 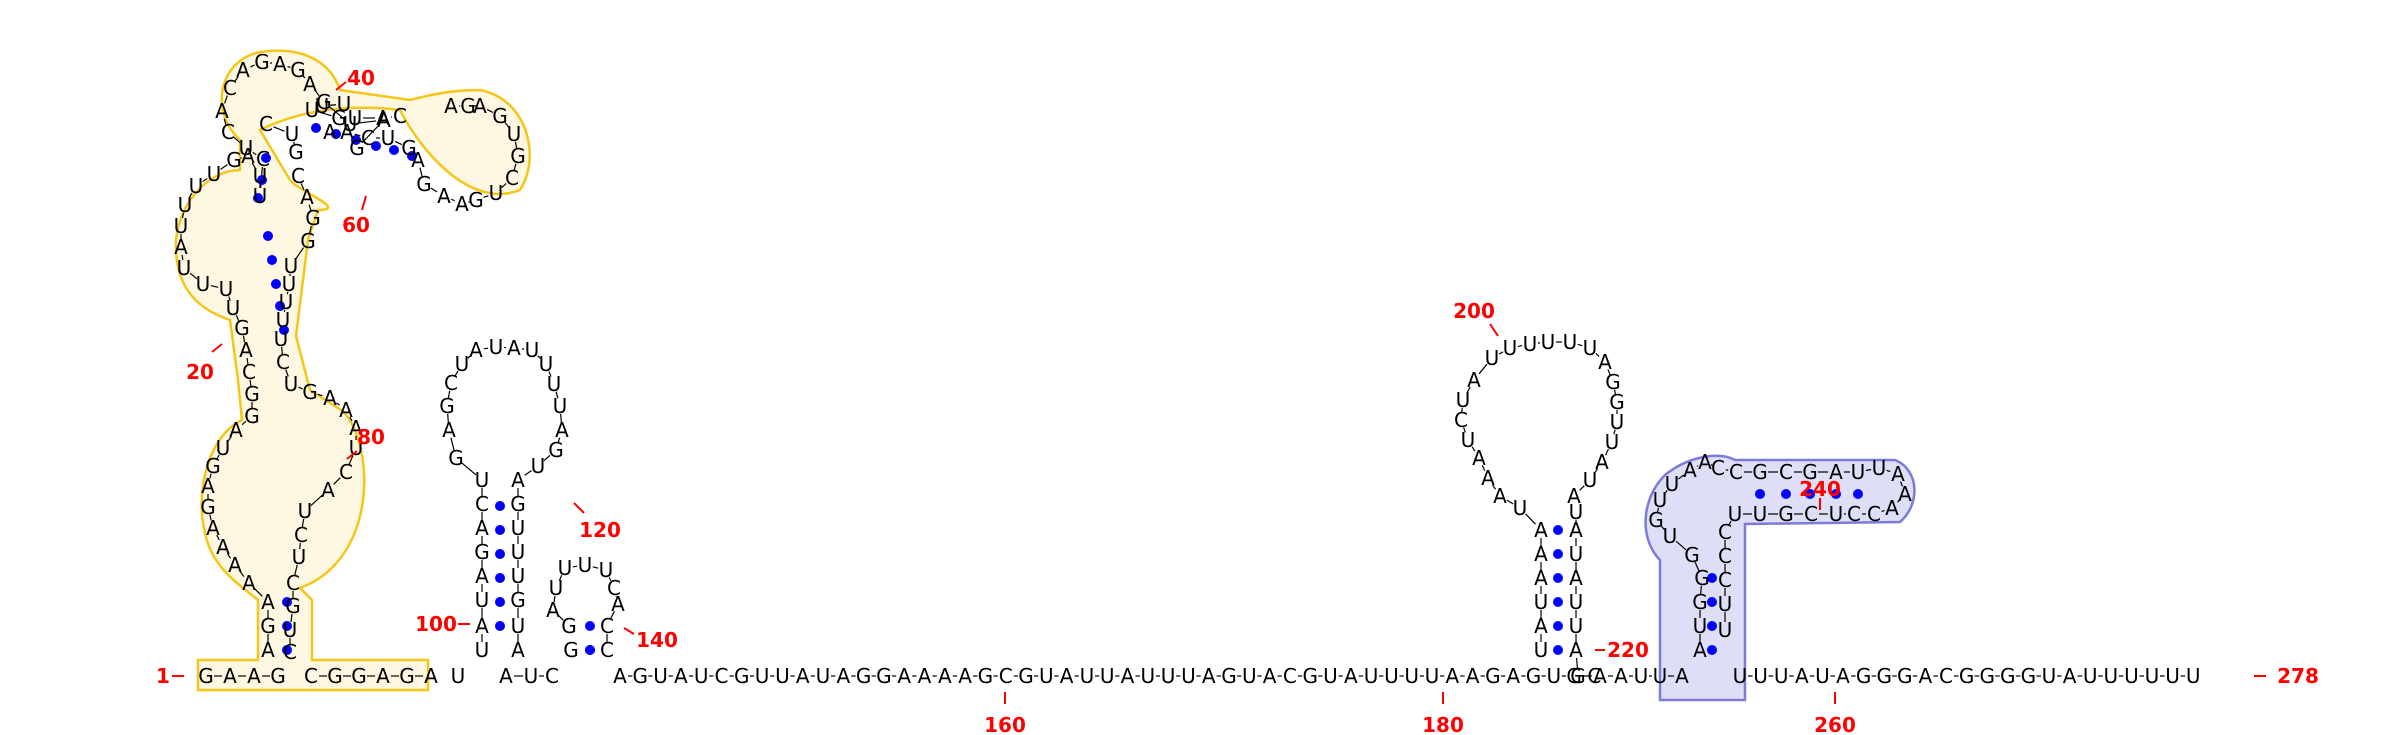 I want to click on position-number: 60, so click(x=356, y=225).